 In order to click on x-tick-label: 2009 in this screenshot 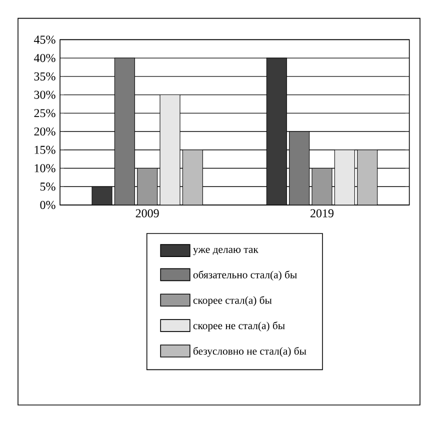, I will do `click(147, 213)`.